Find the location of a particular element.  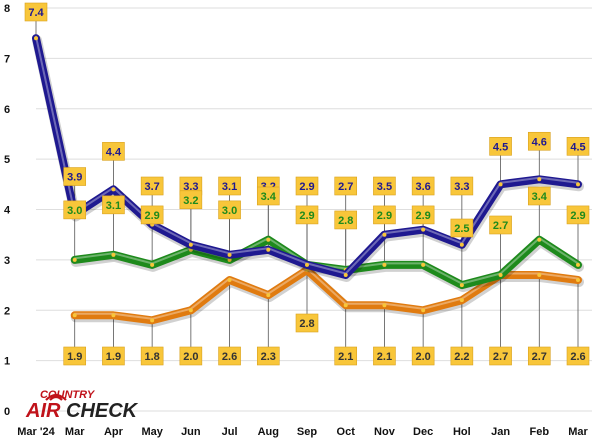

x-tick-label: Mar '24 is located at coordinates (36, 432).